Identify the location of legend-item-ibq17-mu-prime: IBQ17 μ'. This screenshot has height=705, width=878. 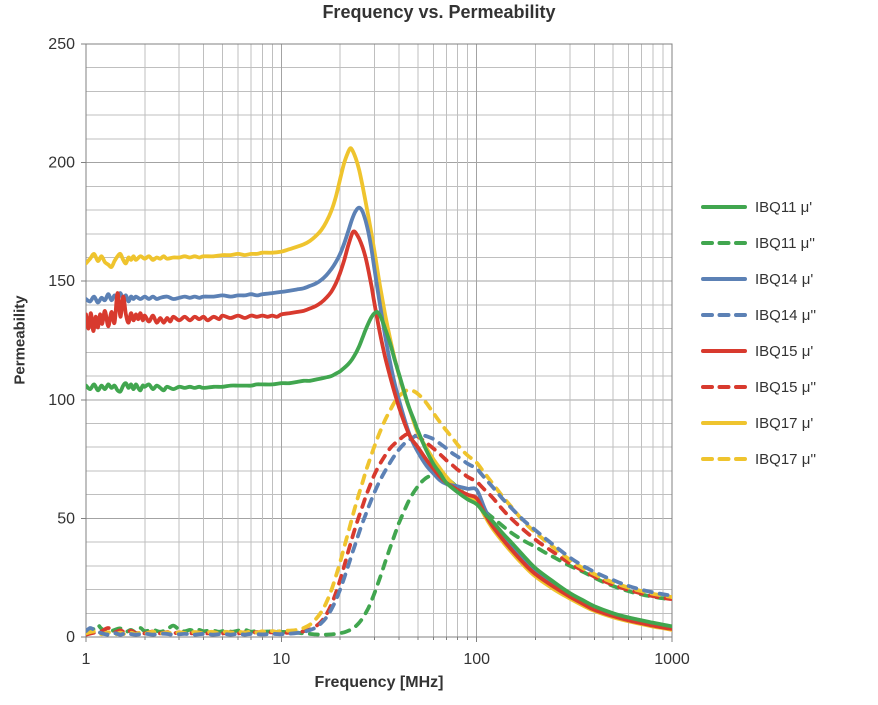
(787, 423).